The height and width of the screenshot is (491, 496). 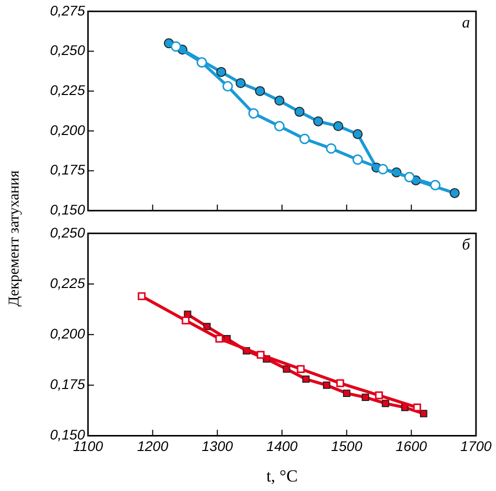 What do you see at coordinates (218, 446) in the screenshot?
I see `x-tick-label: 1300` at bounding box center [218, 446].